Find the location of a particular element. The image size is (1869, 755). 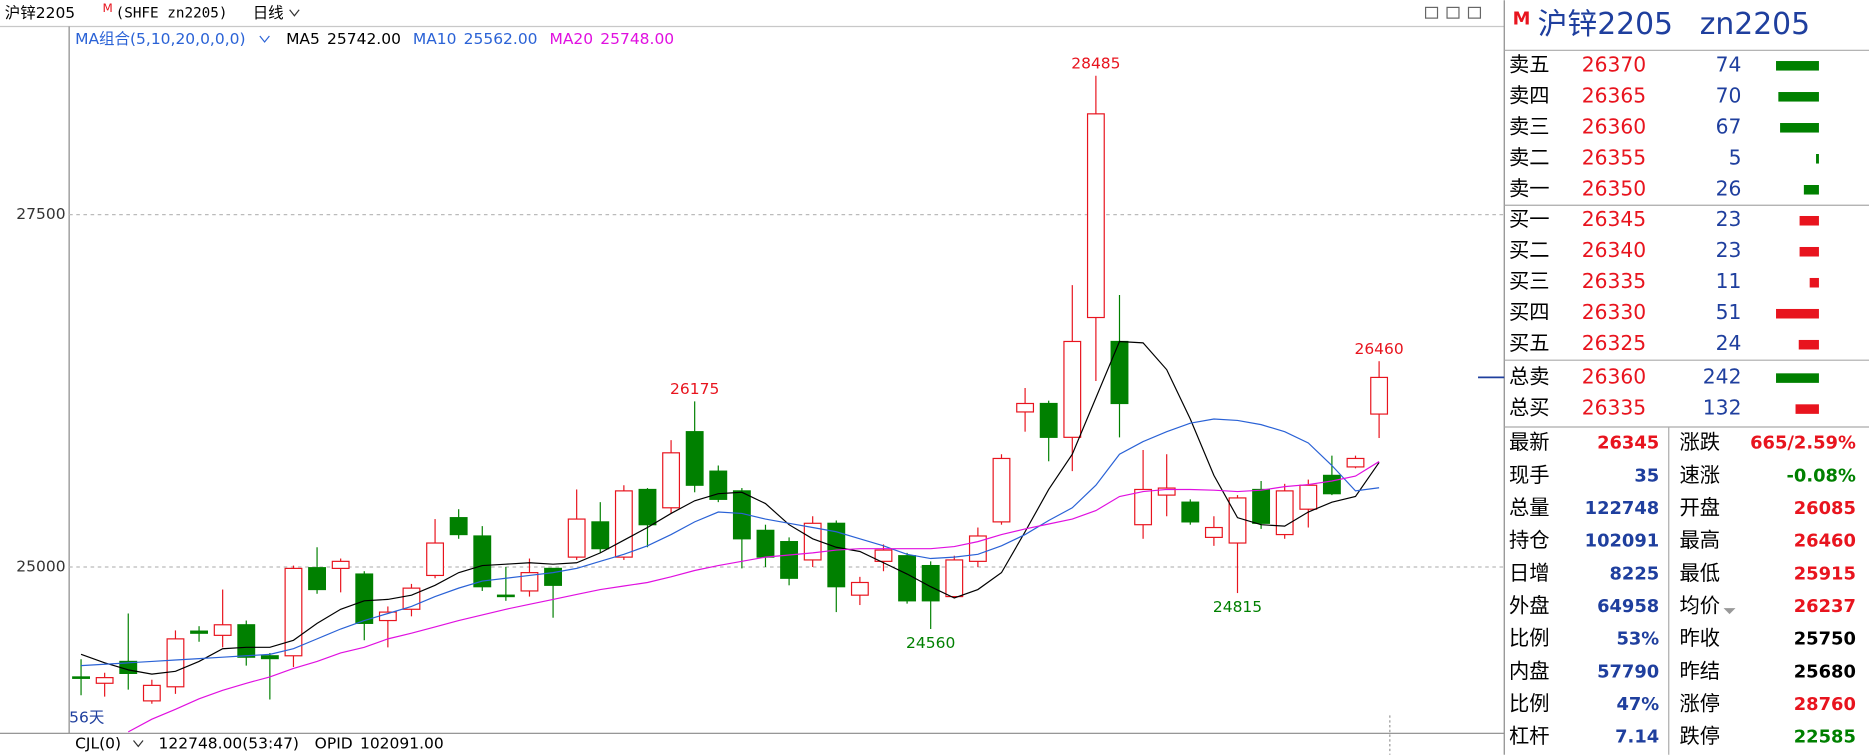

stat-label: 总量 is located at coordinates (1529, 507).